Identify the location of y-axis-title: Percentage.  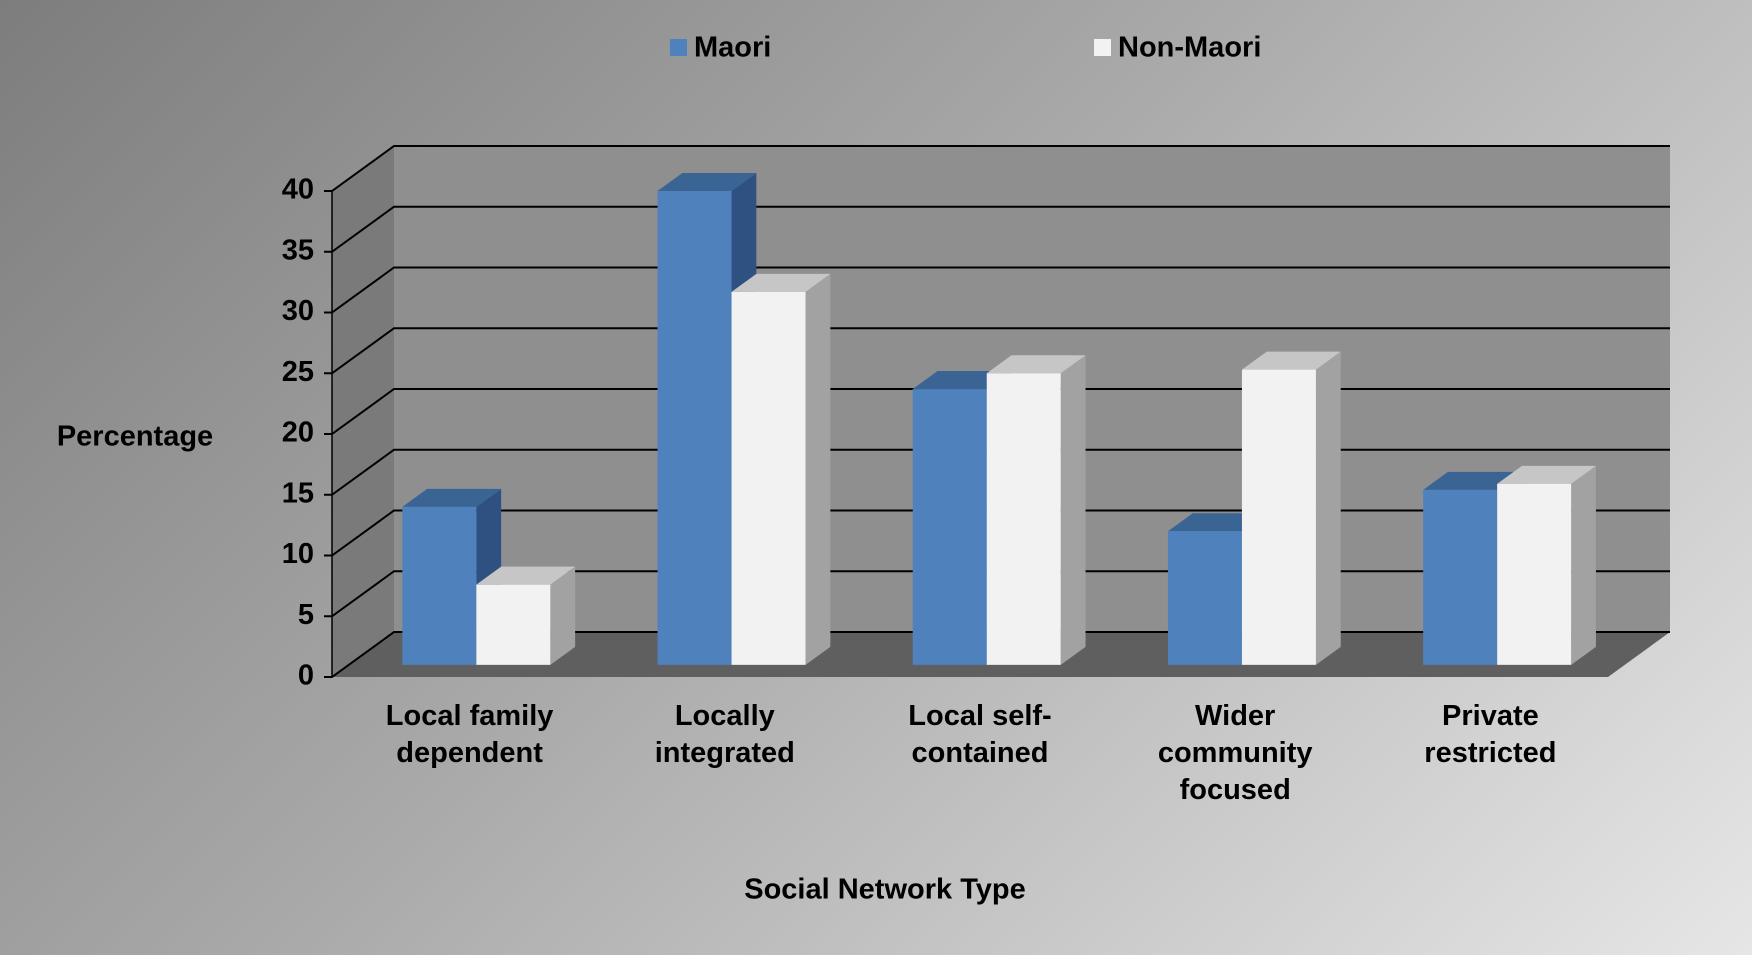
(135, 437).